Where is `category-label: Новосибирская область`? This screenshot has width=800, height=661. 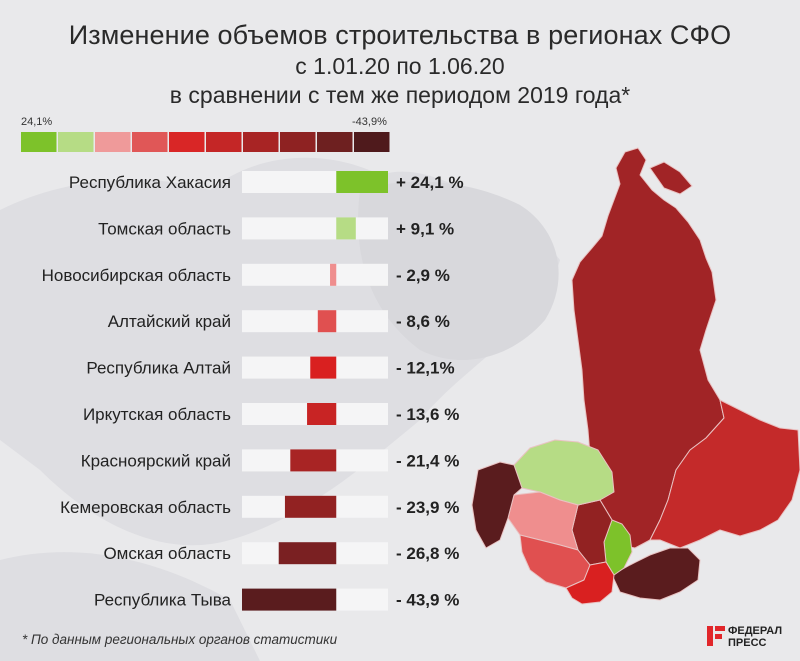
category-label: Новосибирская область is located at coordinates (136, 275).